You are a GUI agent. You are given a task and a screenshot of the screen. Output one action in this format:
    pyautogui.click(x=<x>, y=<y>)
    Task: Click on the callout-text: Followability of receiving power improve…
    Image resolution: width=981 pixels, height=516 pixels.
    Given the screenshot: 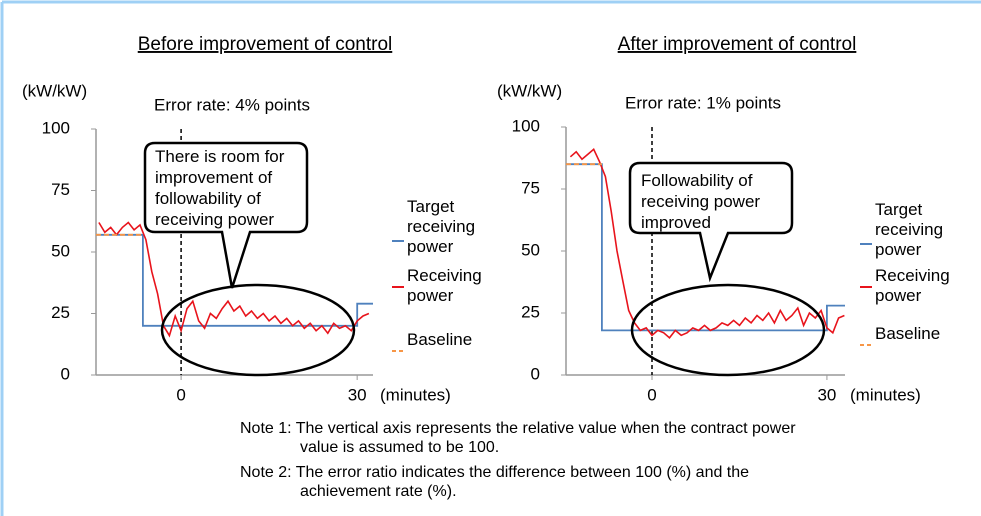 What is the action you would take?
    pyautogui.click(x=701, y=201)
    